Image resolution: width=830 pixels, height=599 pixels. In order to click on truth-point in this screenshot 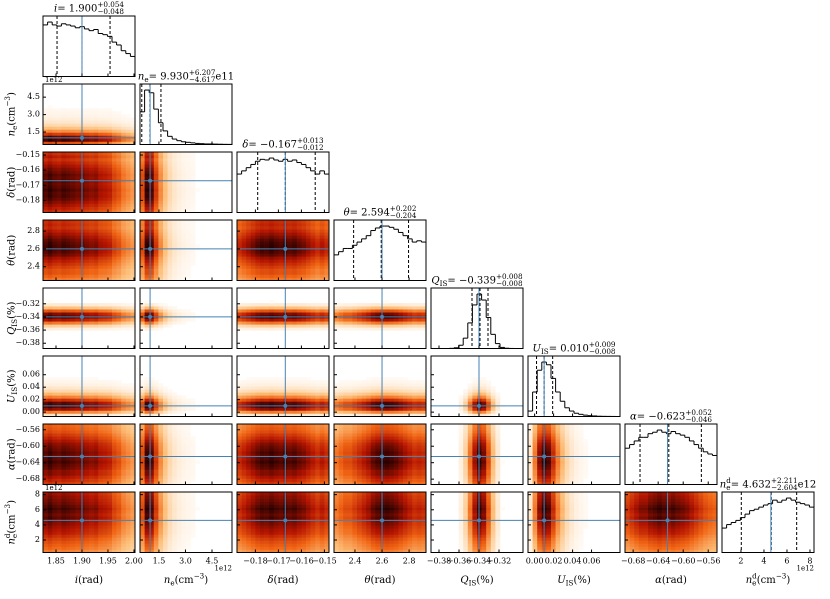, I will do `click(81, 137)`.